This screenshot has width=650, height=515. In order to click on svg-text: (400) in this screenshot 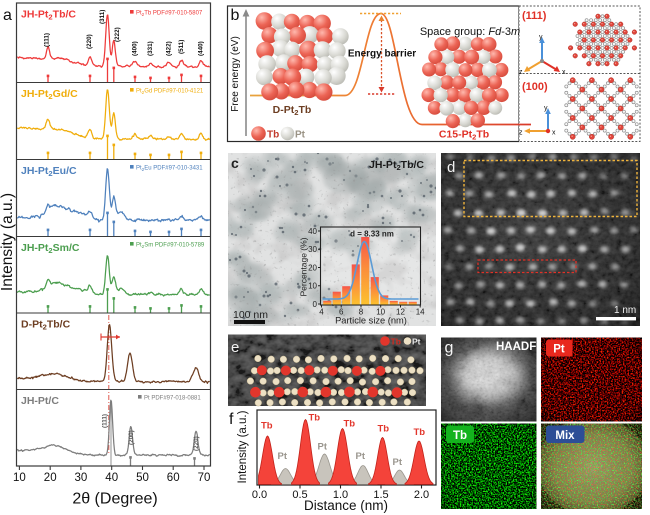, I will do `click(135, 48)`.